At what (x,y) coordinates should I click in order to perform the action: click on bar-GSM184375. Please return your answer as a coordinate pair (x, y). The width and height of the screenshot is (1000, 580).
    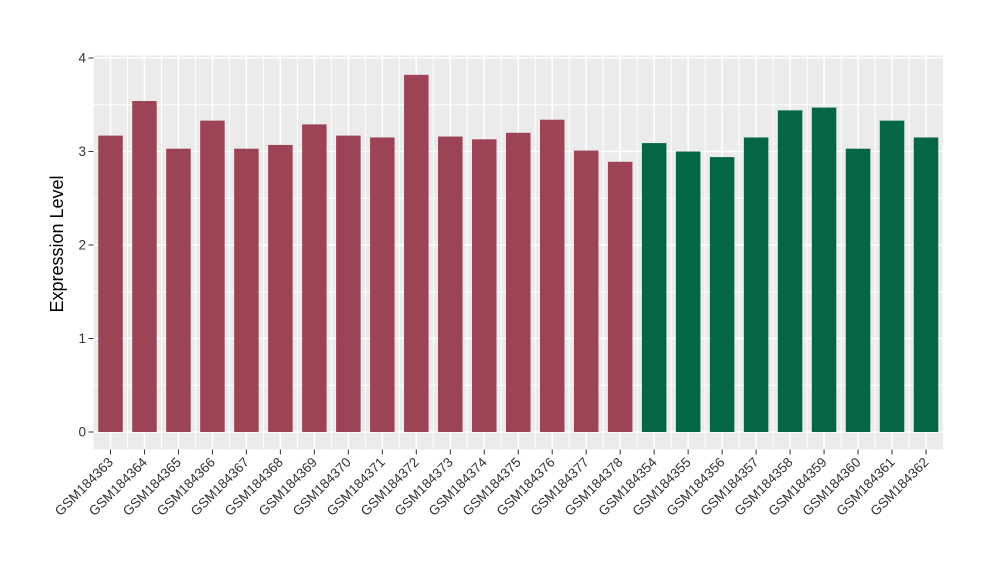
    Looking at the image, I should click on (518, 282).